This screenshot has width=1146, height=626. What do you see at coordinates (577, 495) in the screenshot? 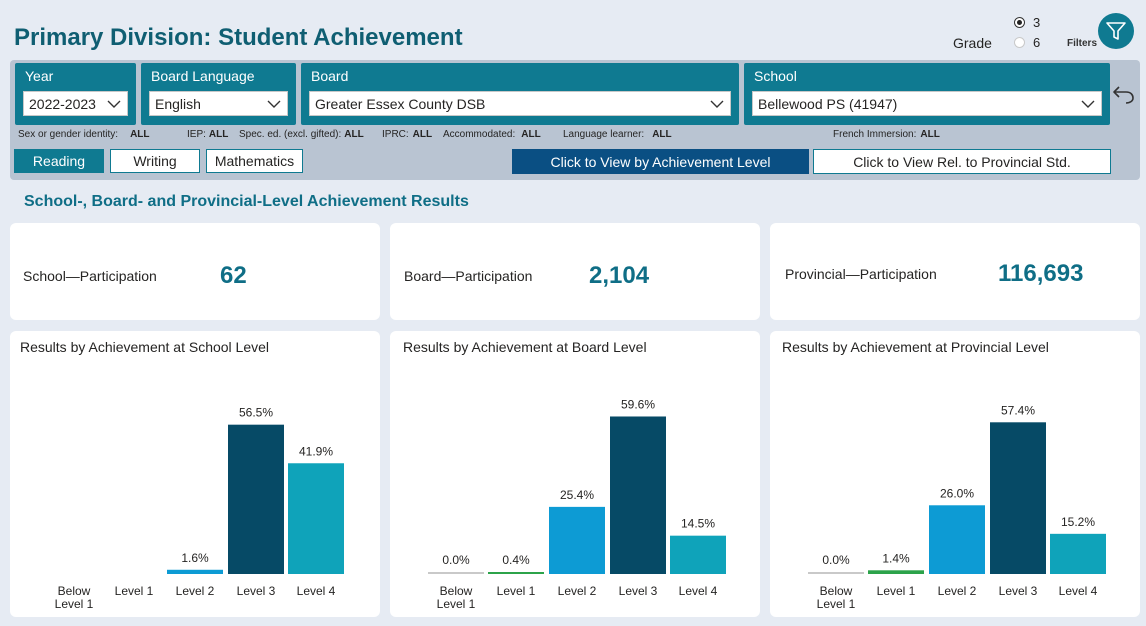
I see `data-label: 25.4%` at bounding box center [577, 495].